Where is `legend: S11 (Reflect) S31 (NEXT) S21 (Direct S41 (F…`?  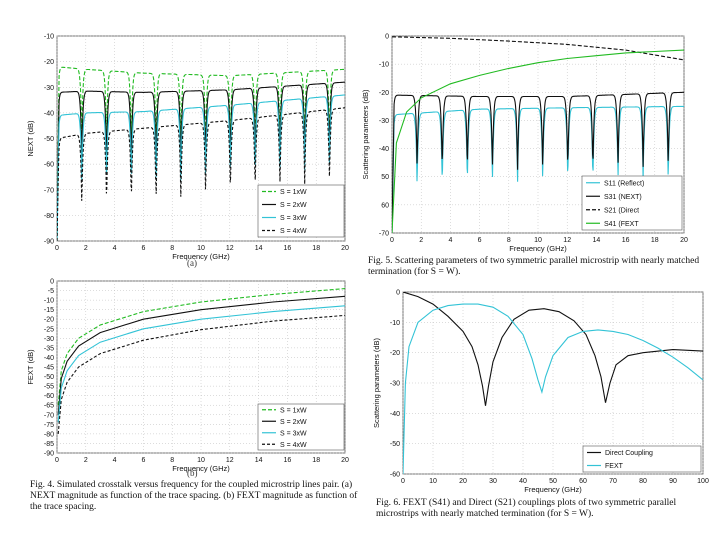 legend: S11 (Reflect) S31 (NEXT) S21 (Direct S41 (F… is located at coordinates (632, 203).